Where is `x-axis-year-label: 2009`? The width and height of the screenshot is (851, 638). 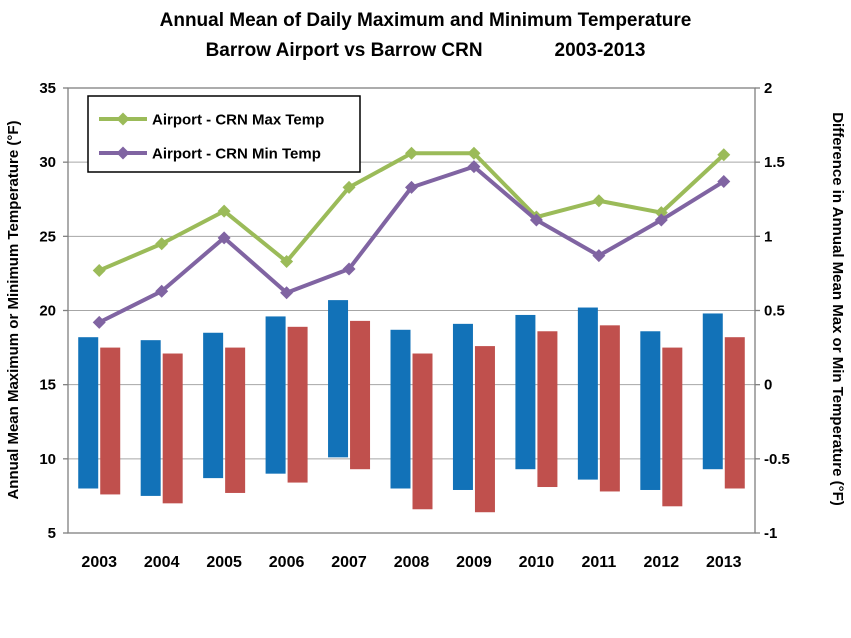
x-axis-year-label: 2009 is located at coordinates (474, 562).